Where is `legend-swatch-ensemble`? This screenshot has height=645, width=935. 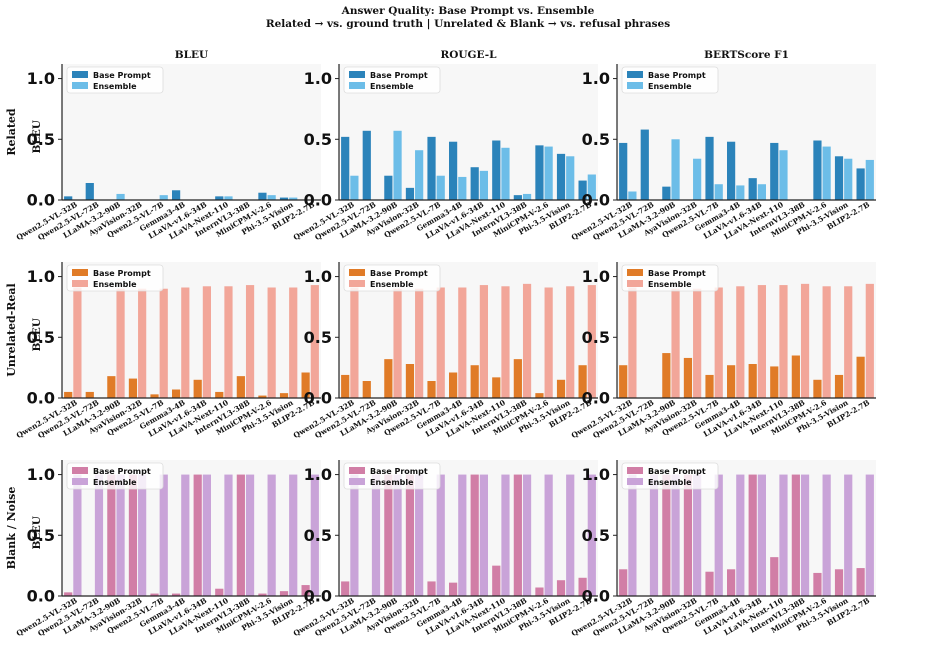 legend-swatch-ensemble is located at coordinates (80, 481).